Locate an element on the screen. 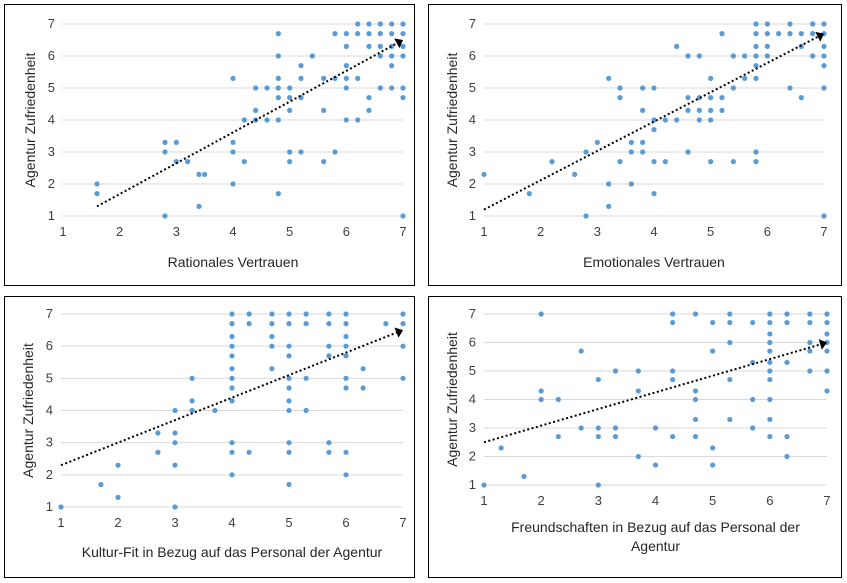 The height and width of the screenshot is (583, 847). x-tick-label: 1 is located at coordinates (60, 522).